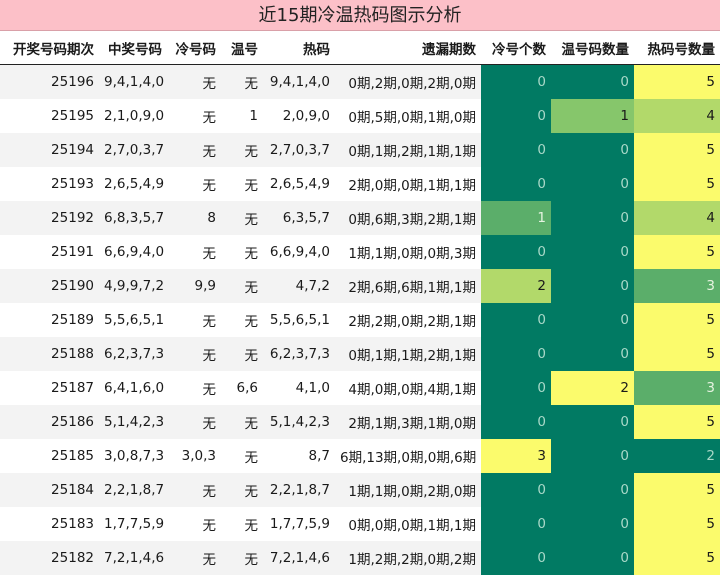 The image size is (720, 576). I want to click on cell-warm-number: 6,6, so click(242, 388).